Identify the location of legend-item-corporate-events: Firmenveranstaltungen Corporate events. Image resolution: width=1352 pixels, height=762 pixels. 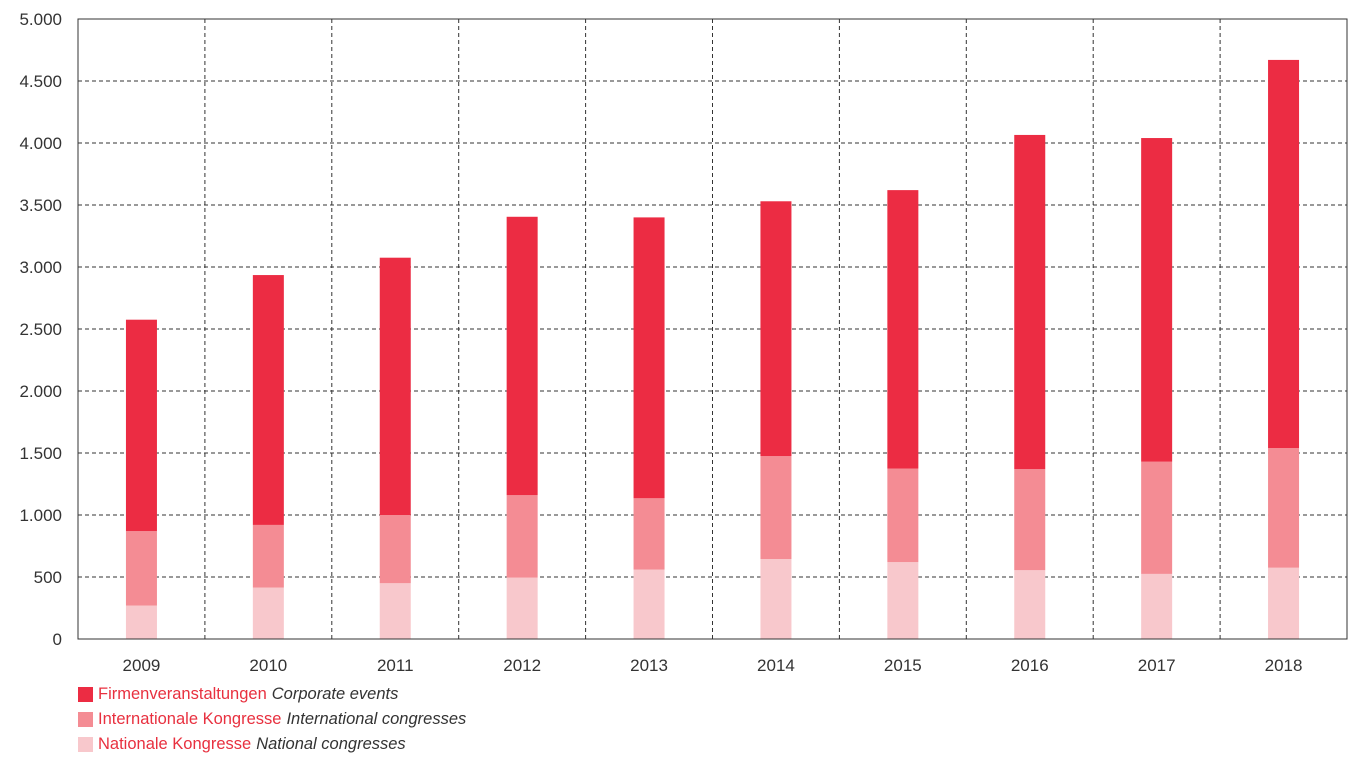
(272, 694).